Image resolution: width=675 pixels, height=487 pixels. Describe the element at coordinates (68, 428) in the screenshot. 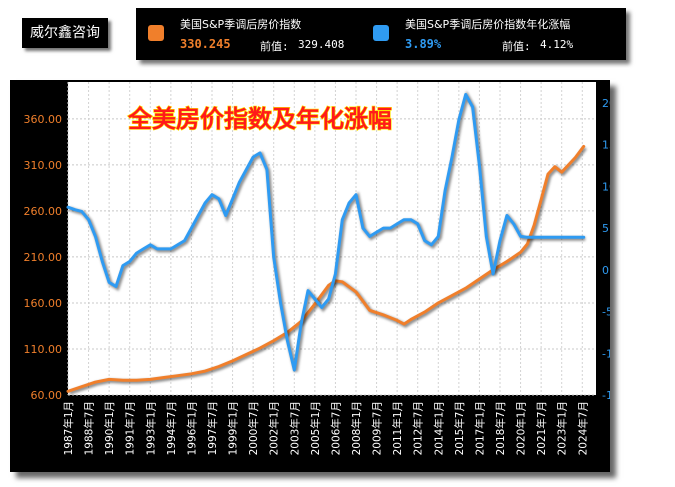

I see `x-tick-label: 1987年1月` at that location.